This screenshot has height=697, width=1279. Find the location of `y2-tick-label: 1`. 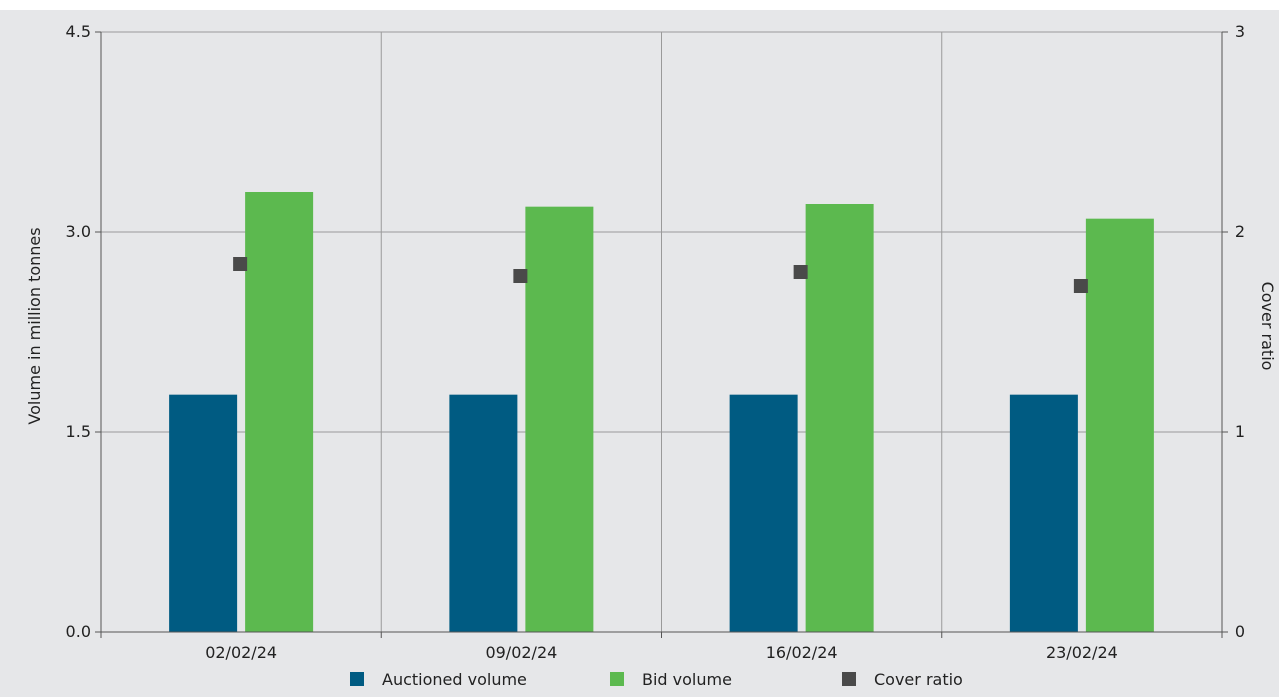

y2-tick-label: 1 is located at coordinates (1240, 431).